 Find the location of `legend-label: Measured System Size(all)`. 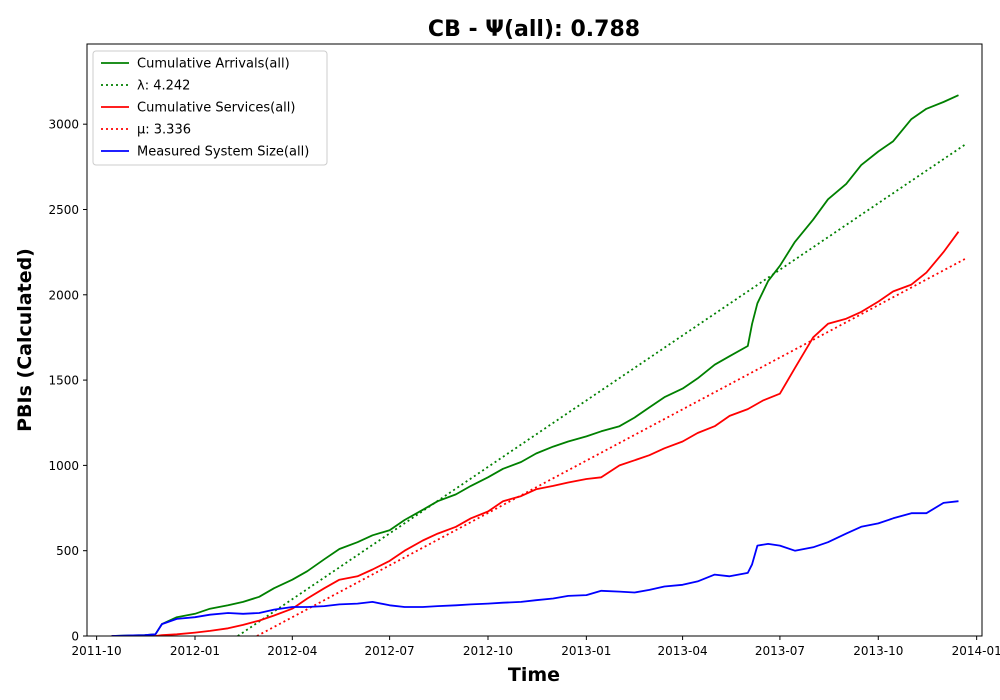

legend-label: Measured System Size(all) is located at coordinates (223, 152).